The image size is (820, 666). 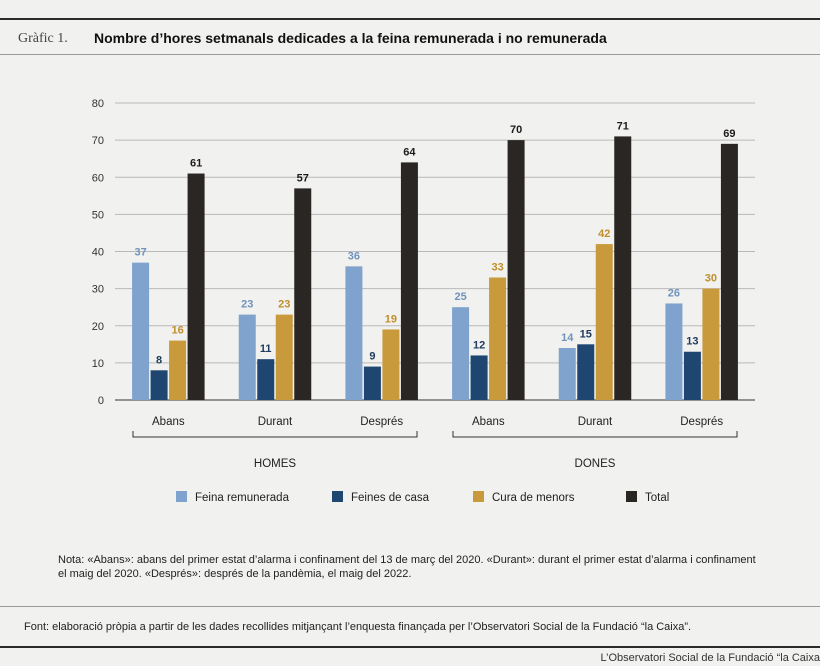 I want to click on y-tick-label: 0, so click(x=101, y=401).